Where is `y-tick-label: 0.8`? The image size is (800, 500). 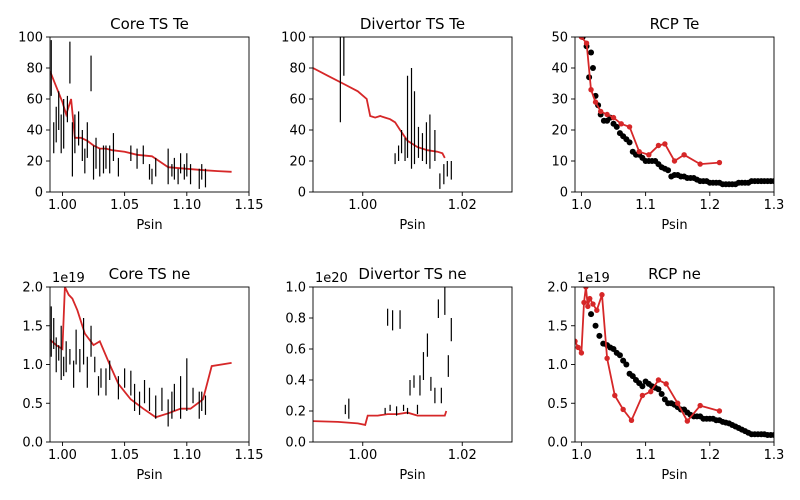
y-tick-label: 0.8 is located at coordinates (295, 319).